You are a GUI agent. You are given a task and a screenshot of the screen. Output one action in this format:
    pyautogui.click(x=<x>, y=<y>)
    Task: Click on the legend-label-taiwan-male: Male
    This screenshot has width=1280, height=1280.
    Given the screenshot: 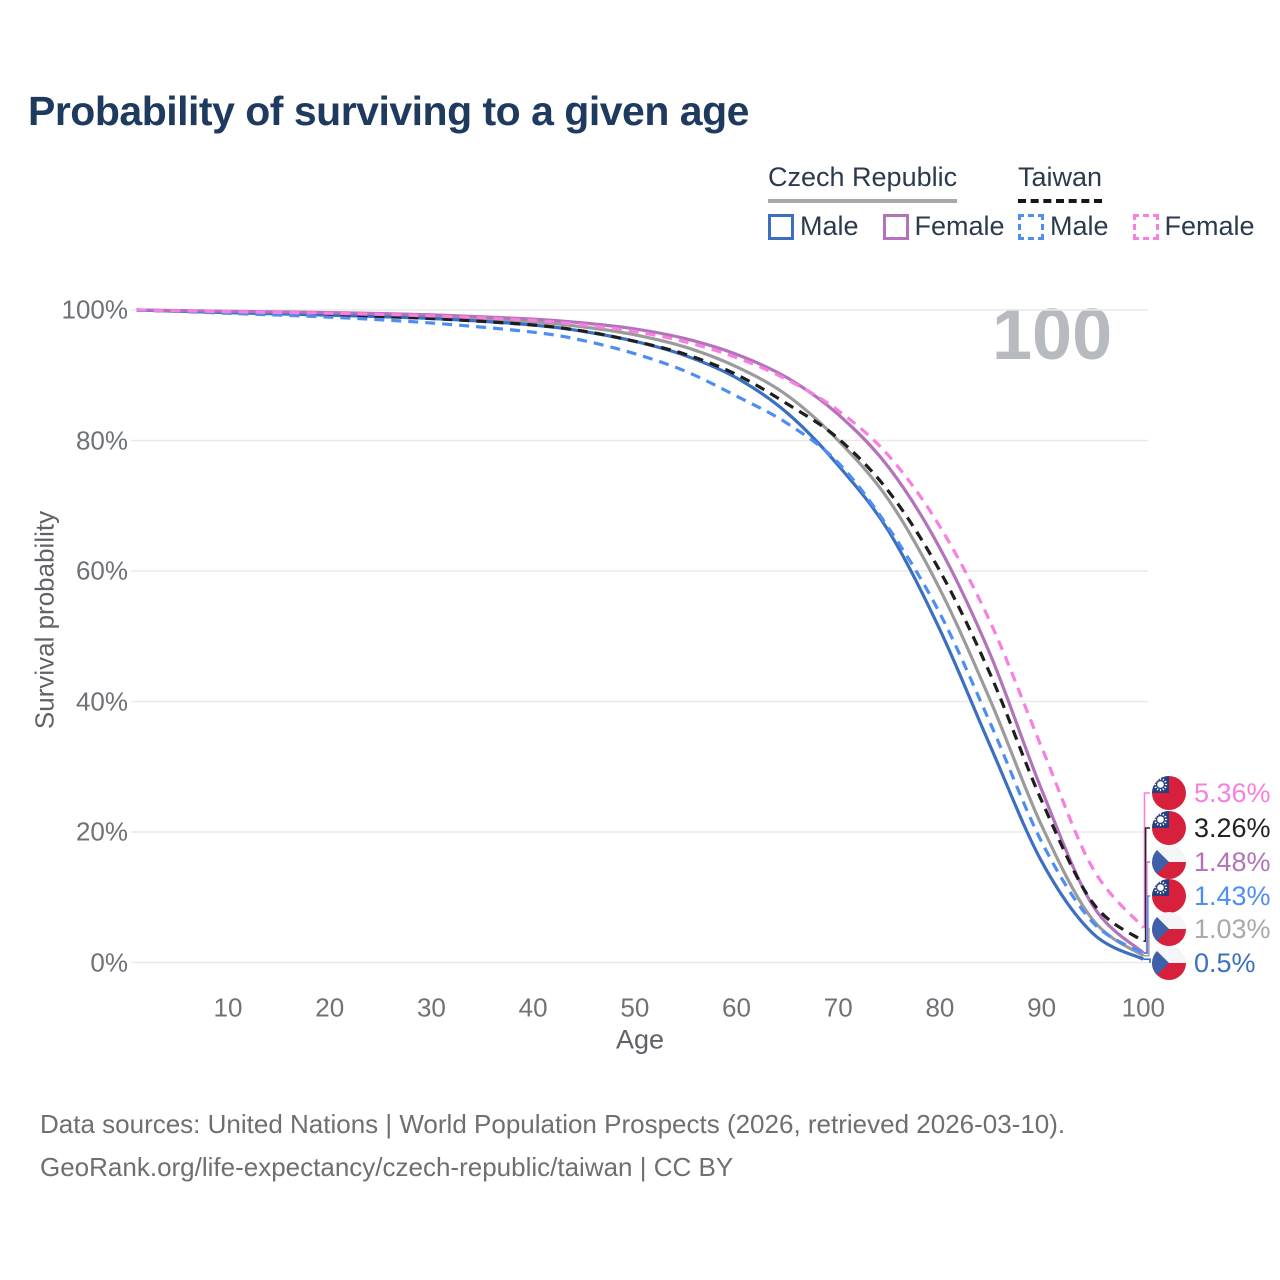 What is the action you would take?
    pyautogui.click(x=1079, y=226)
    